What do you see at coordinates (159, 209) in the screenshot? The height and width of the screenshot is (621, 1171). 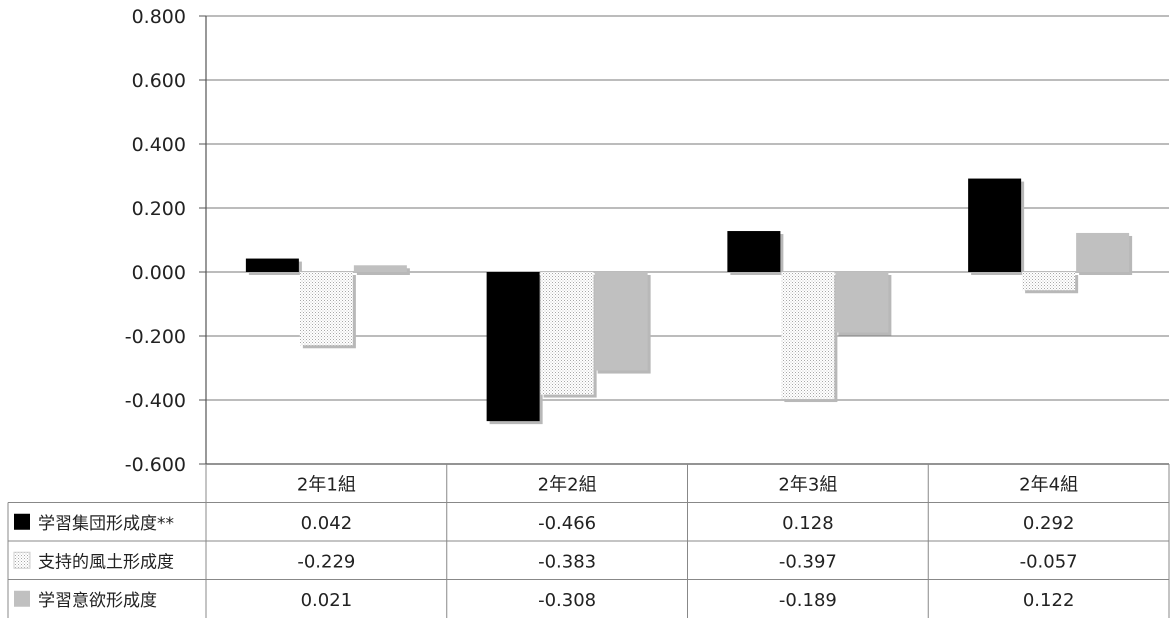 I see `y-tick-label: 0.200` at bounding box center [159, 209].